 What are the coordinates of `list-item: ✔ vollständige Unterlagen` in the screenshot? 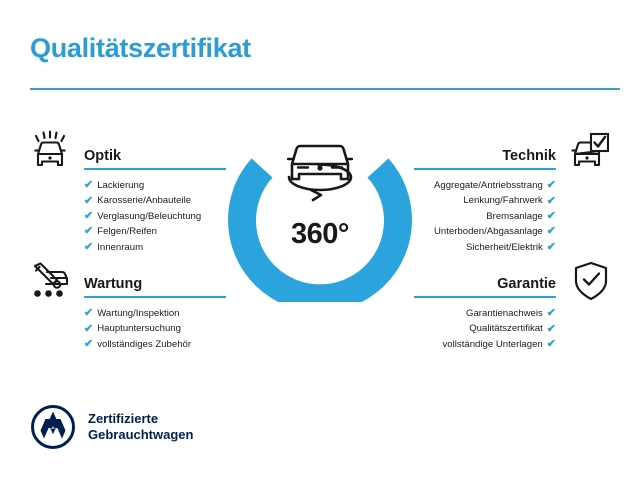 It's located at (485, 344).